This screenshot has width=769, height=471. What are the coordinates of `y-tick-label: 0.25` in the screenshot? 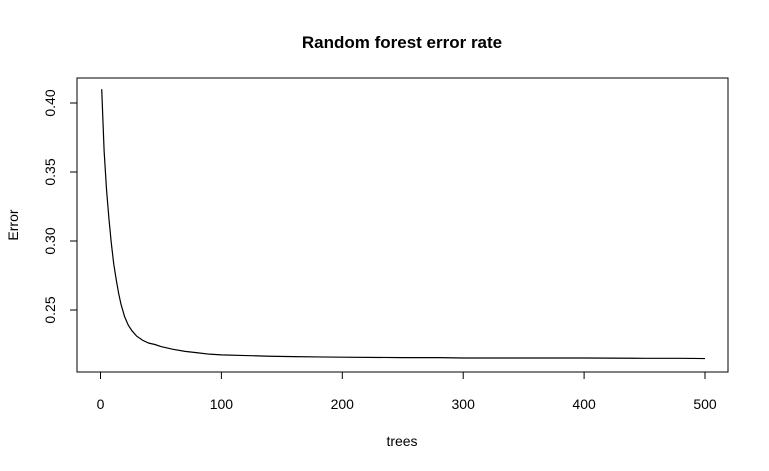 It's located at (50, 309).